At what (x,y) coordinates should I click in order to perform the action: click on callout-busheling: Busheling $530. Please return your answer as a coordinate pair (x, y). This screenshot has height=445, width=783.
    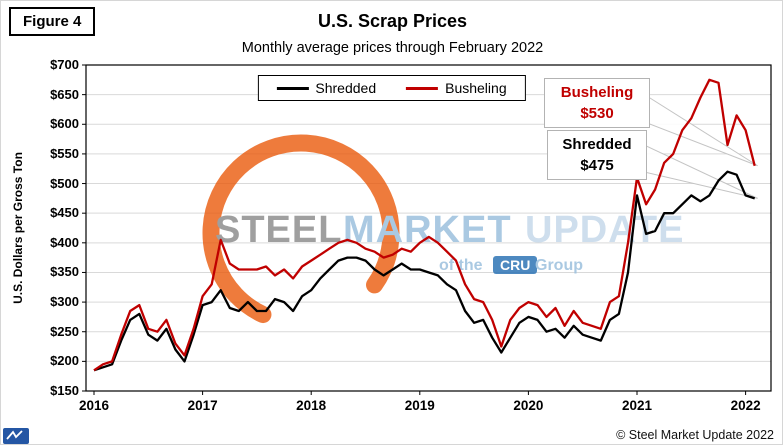
    Looking at the image, I should click on (597, 103).